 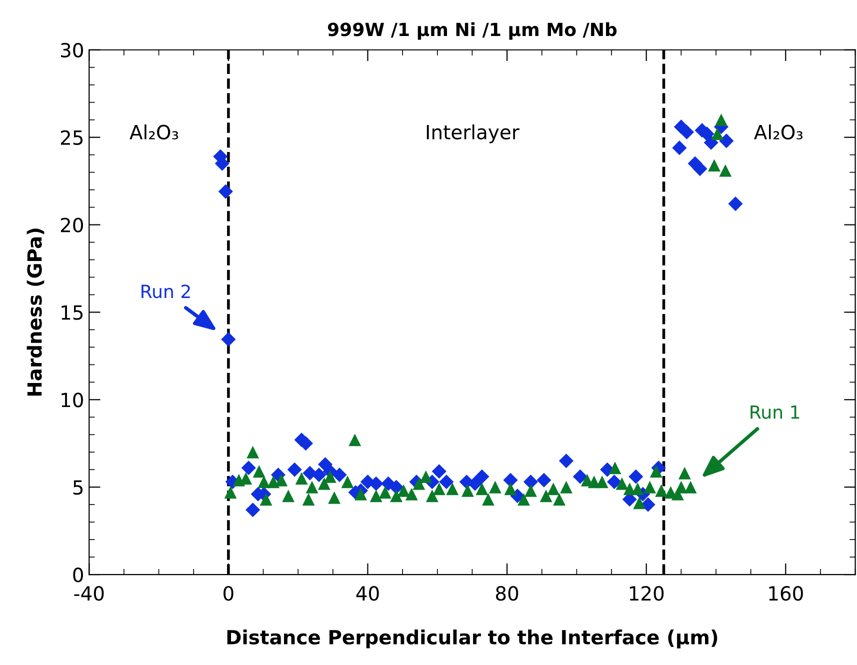 I want to click on y-tick-label: 0, so click(x=78, y=575).